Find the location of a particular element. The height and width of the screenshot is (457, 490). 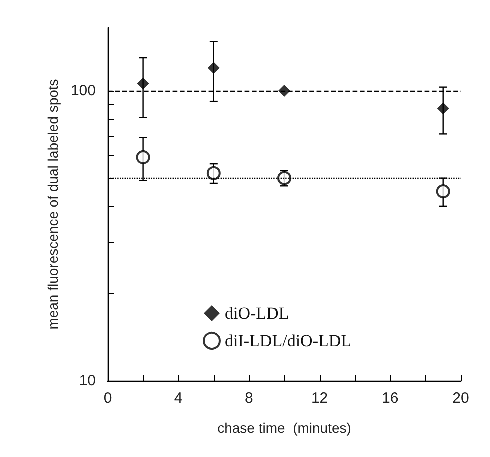

legend-label: diI-LDL/diO-LDL is located at coordinates (288, 341).